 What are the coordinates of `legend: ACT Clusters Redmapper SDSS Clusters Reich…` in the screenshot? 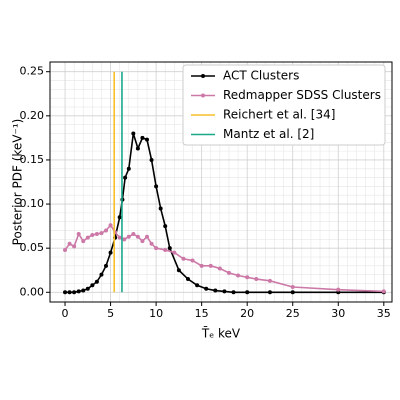 It's located at (284, 105).